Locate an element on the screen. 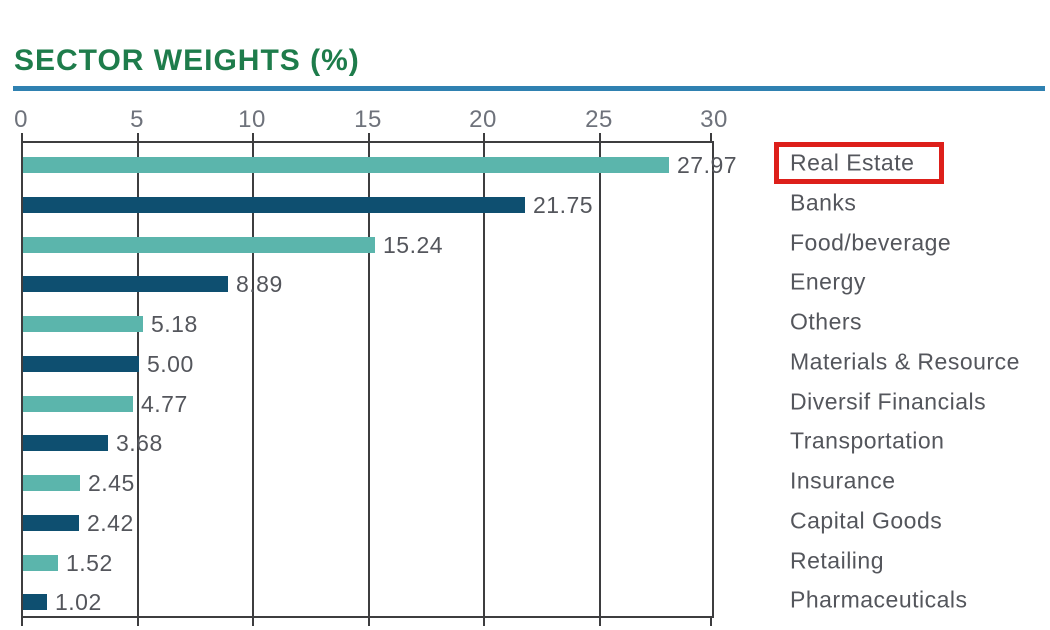 The image size is (1050, 630). x-axis-tick-label: 30 is located at coordinates (714, 119).